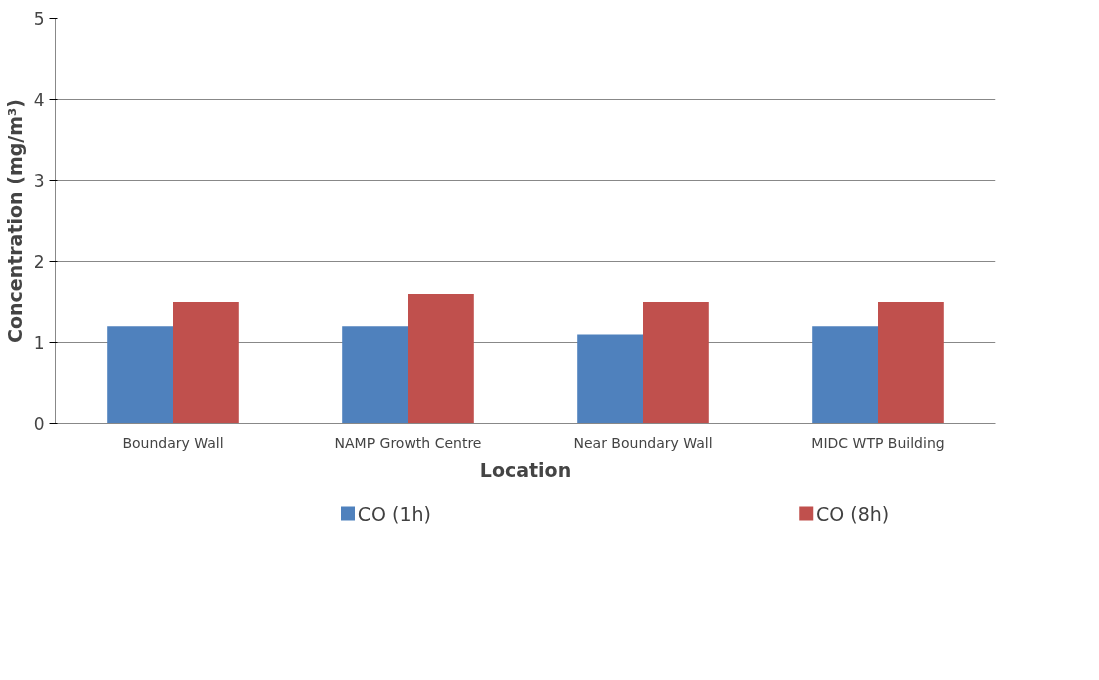 The image size is (1099, 680). I want to click on y-tick-label: 4, so click(39, 100).